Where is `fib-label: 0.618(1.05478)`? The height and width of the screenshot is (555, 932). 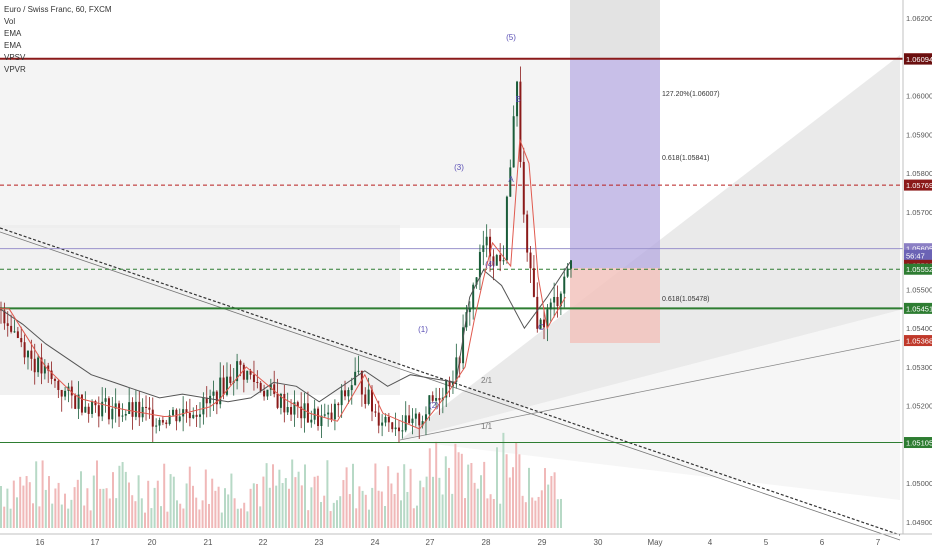 fib-label: 0.618(1.05478) is located at coordinates (685, 299).